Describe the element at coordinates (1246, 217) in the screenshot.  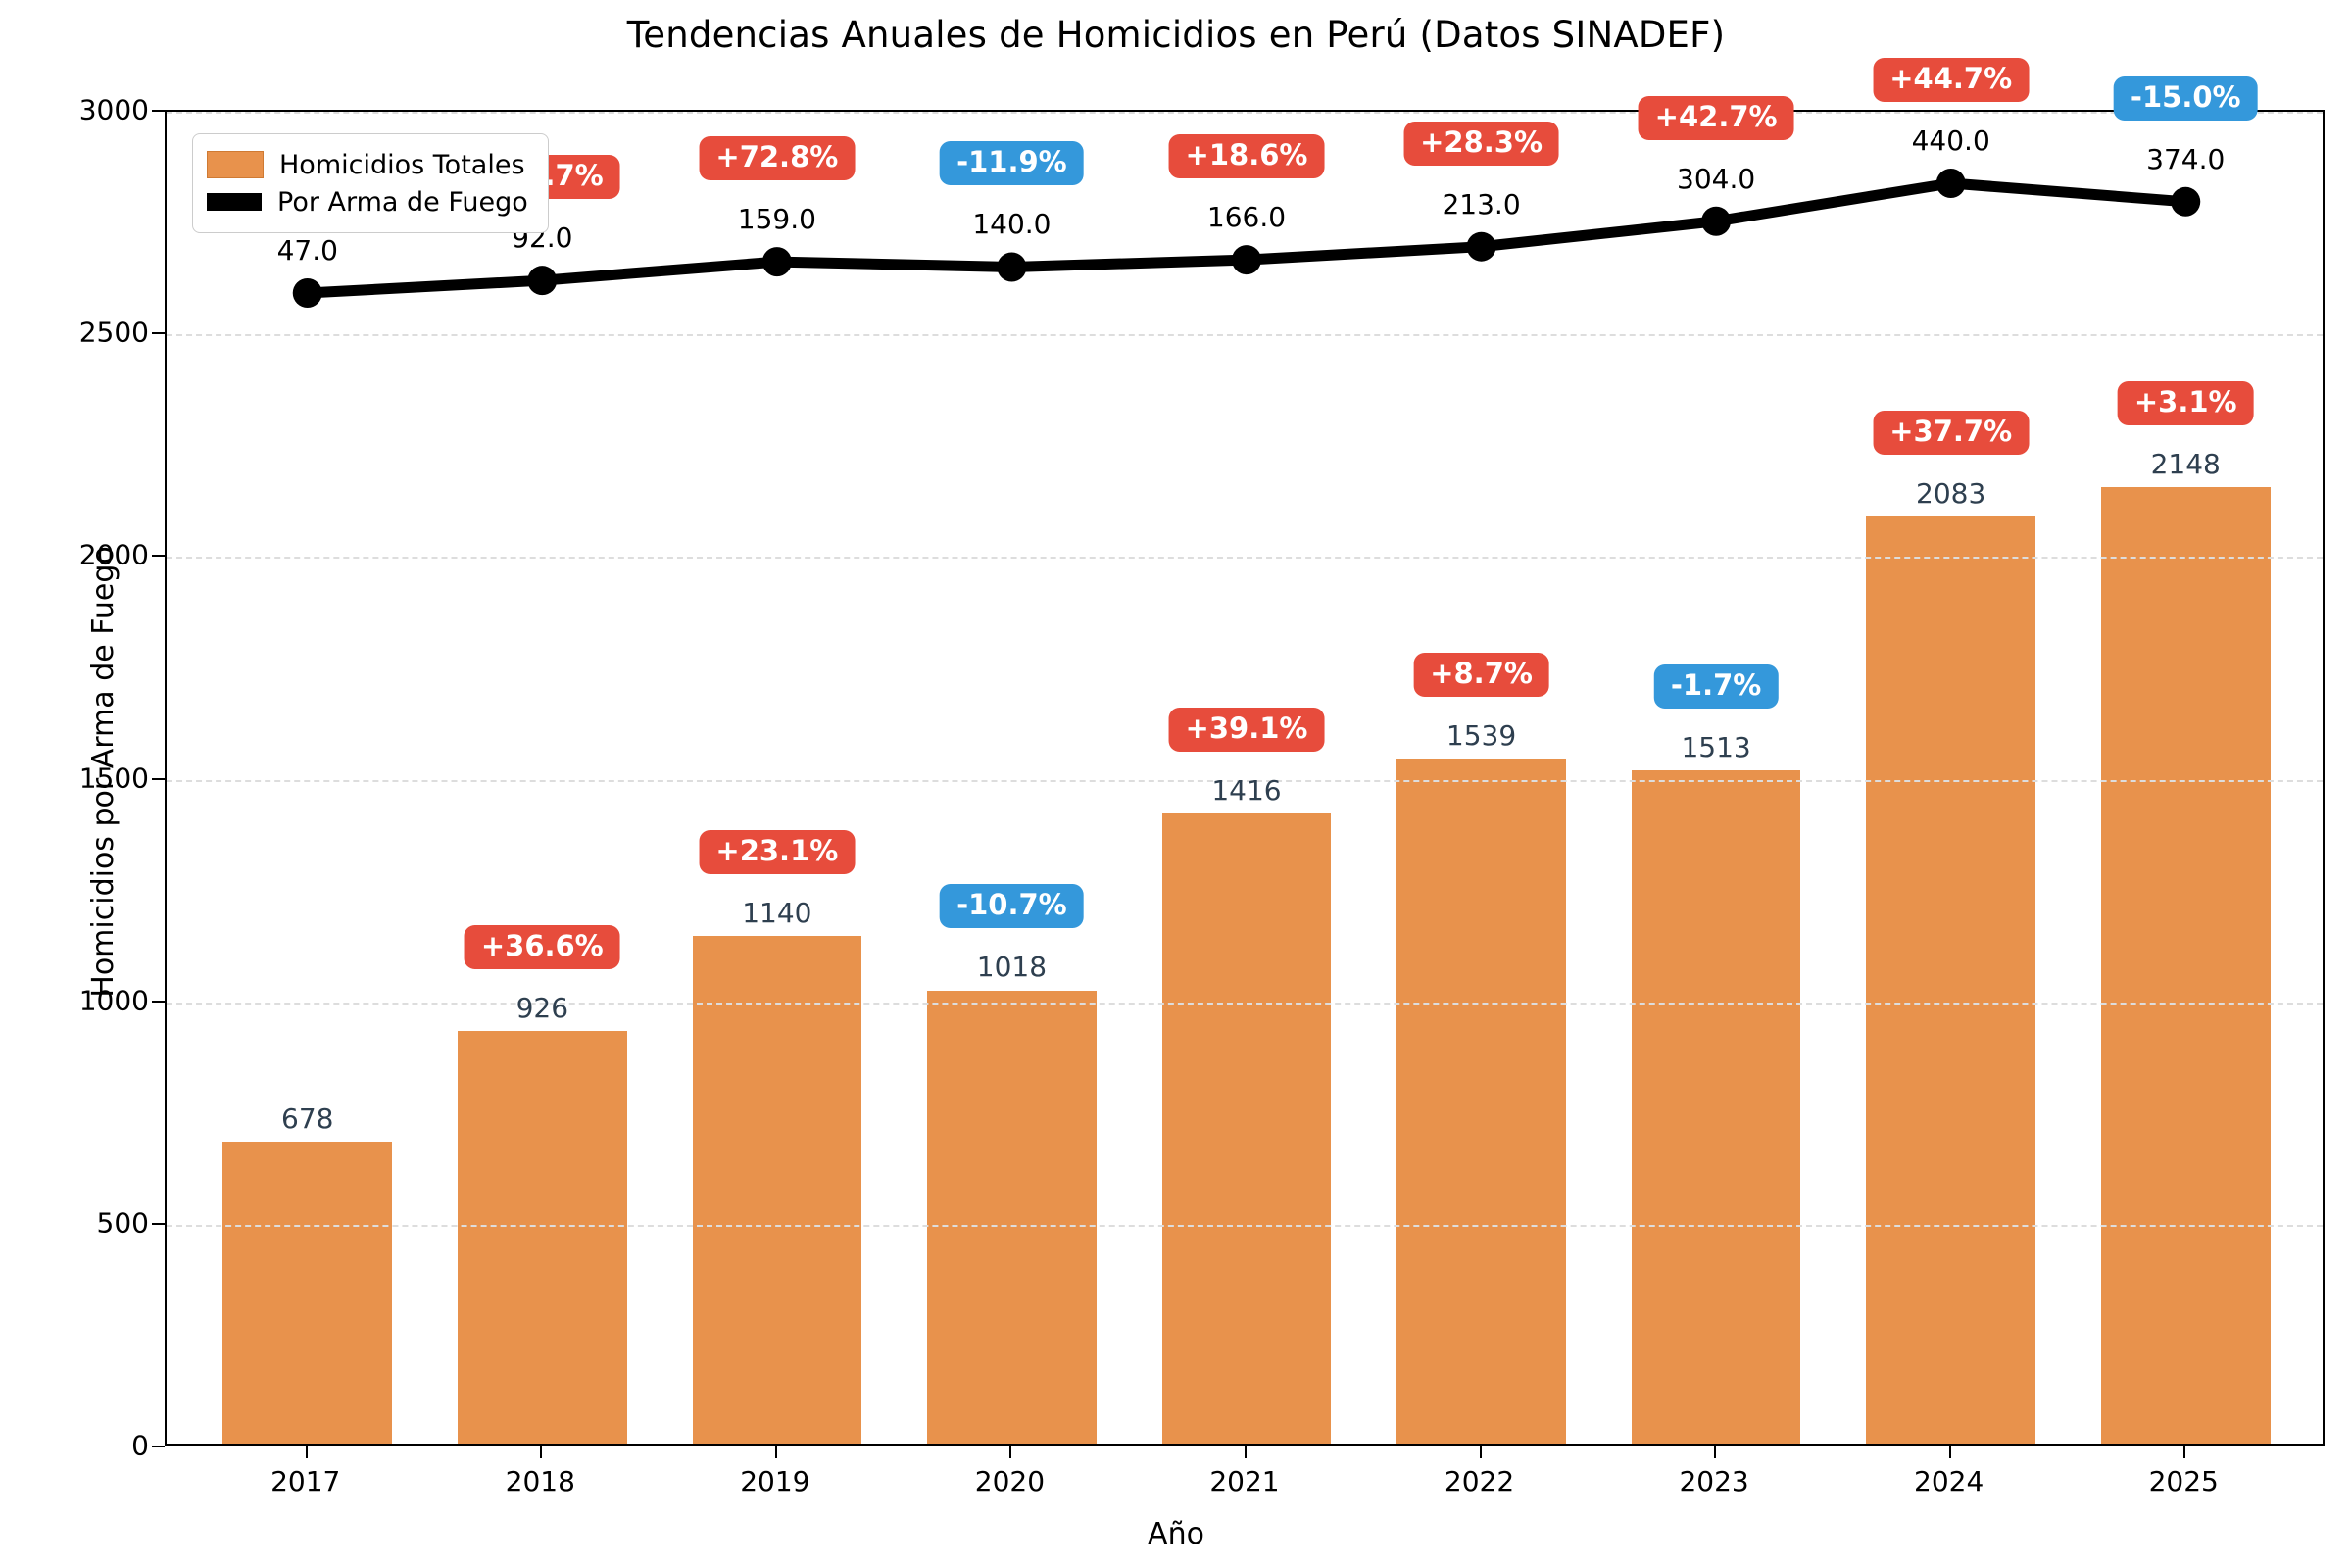
I see `line-value-label: 166.0` at that location.